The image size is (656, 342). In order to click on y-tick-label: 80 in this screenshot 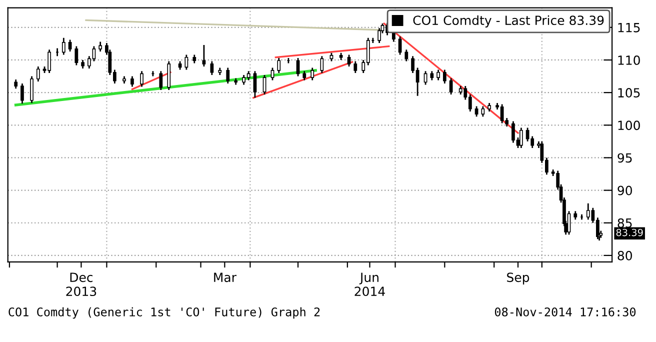, I will do `click(625, 255)`.